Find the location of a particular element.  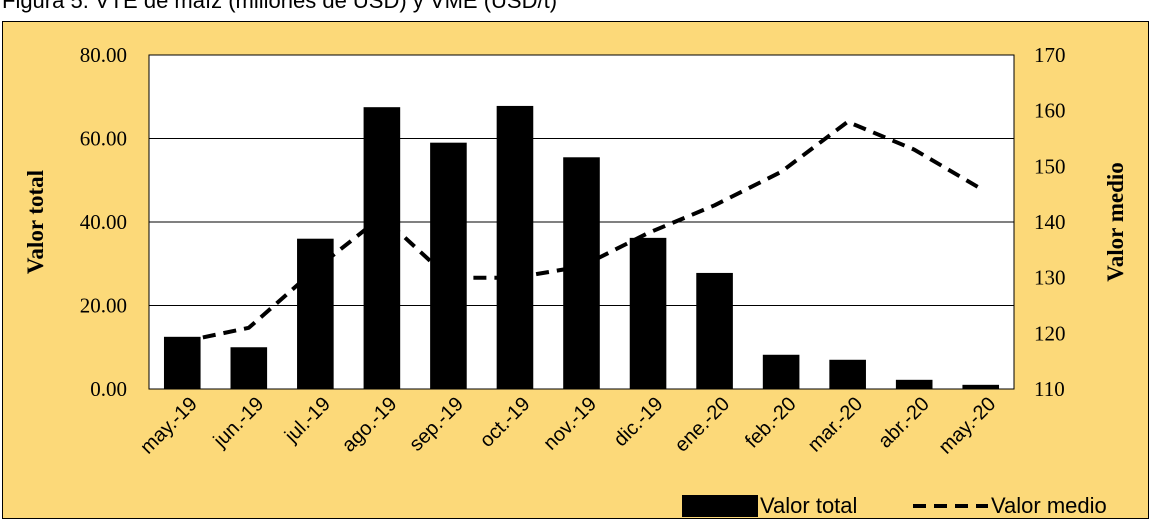

bar-may.-20 is located at coordinates (981, 386).